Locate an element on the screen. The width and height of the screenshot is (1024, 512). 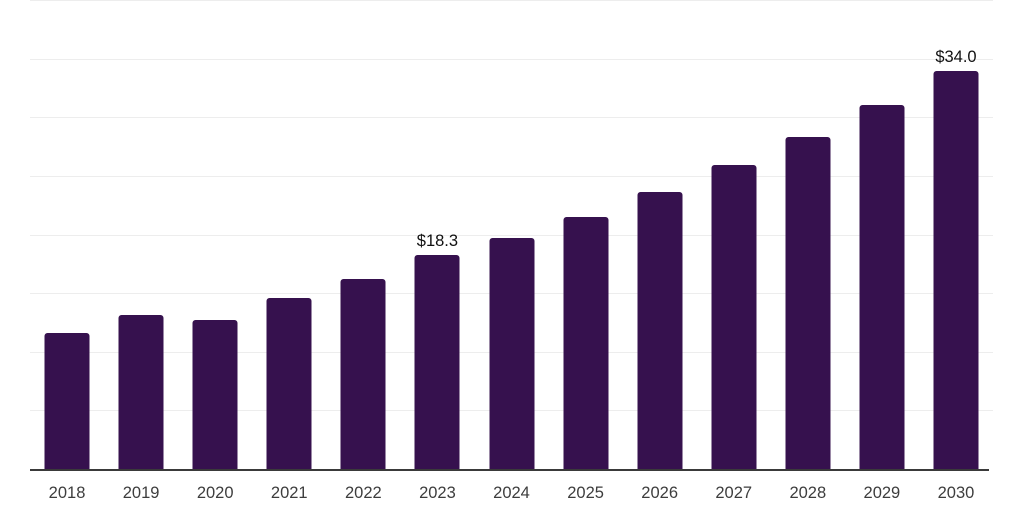
bar-2023 is located at coordinates (437, 362).